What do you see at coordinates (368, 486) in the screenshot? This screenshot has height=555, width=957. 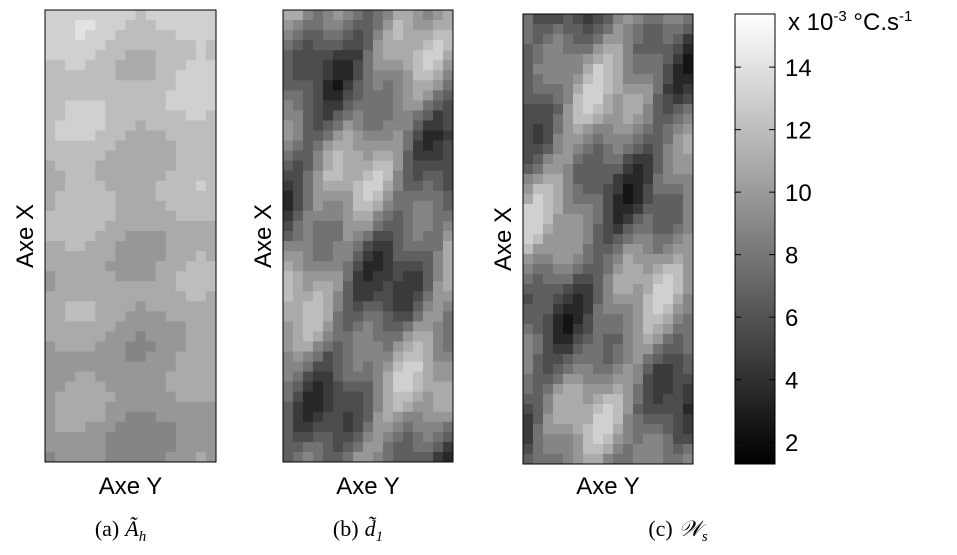 I see `x-axis-label: Axe Y` at bounding box center [368, 486].